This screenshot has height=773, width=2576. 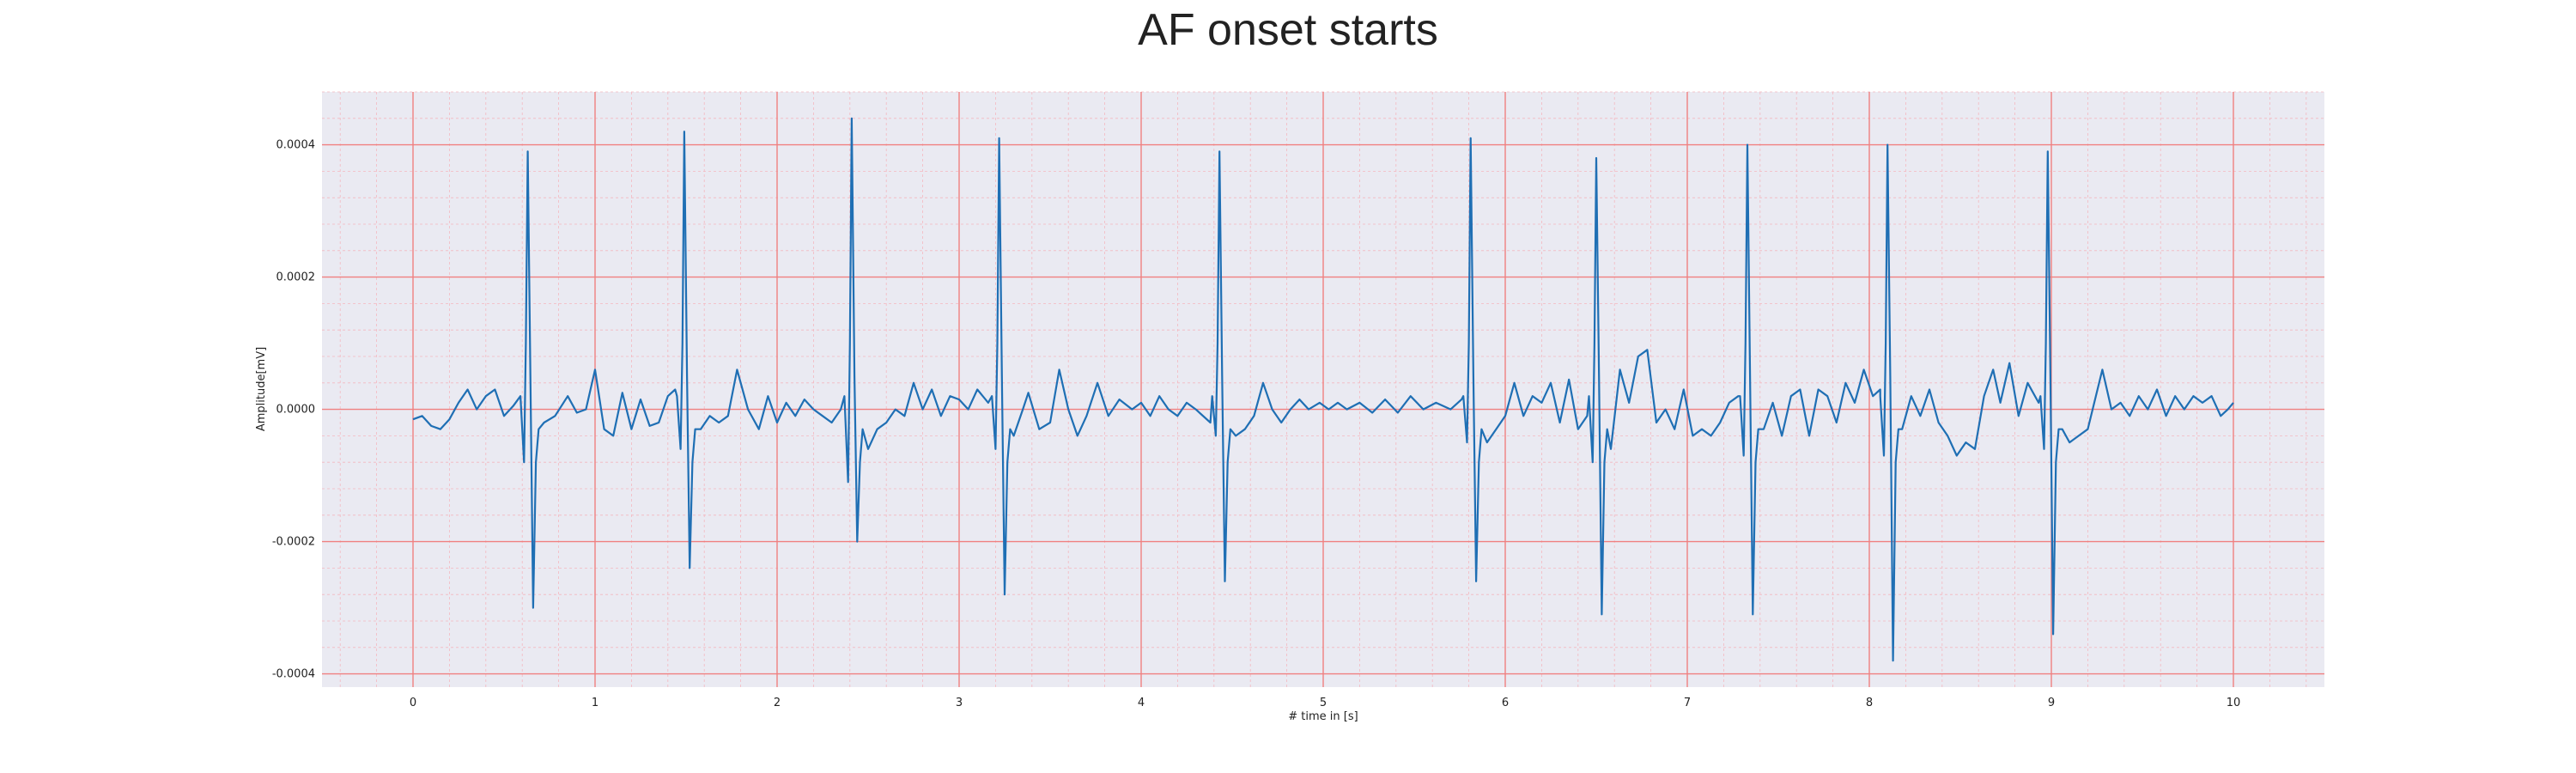 What do you see at coordinates (261, 389) in the screenshot?
I see `y-axis-label: Amplitude[mV]` at bounding box center [261, 389].